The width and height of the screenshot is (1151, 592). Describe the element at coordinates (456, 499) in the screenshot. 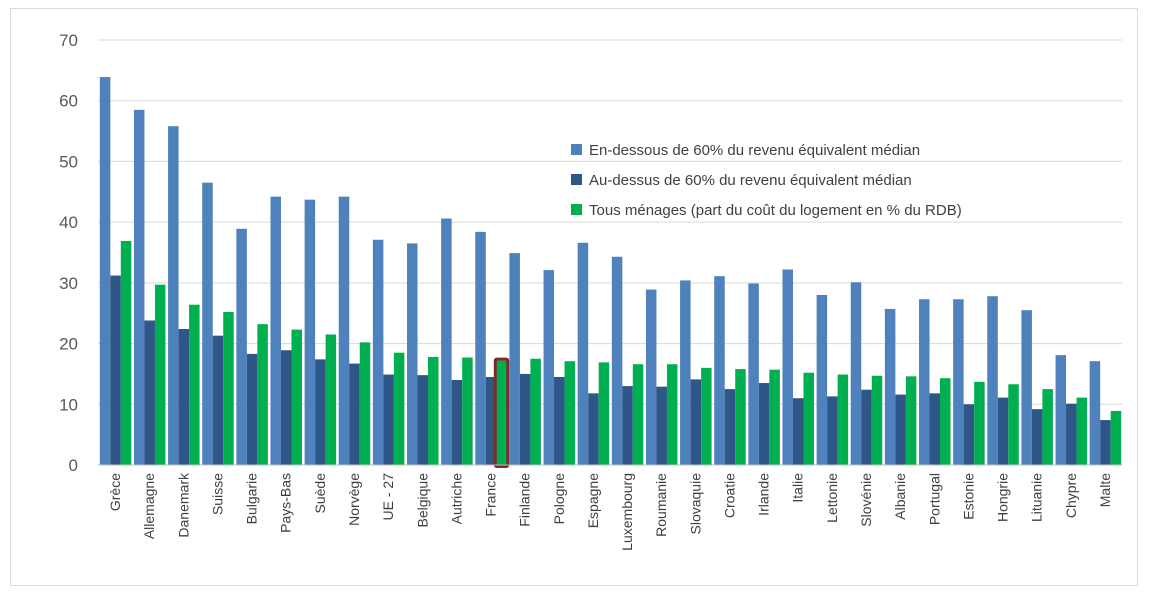

I see `x-tick-label: Autriche` at that location.